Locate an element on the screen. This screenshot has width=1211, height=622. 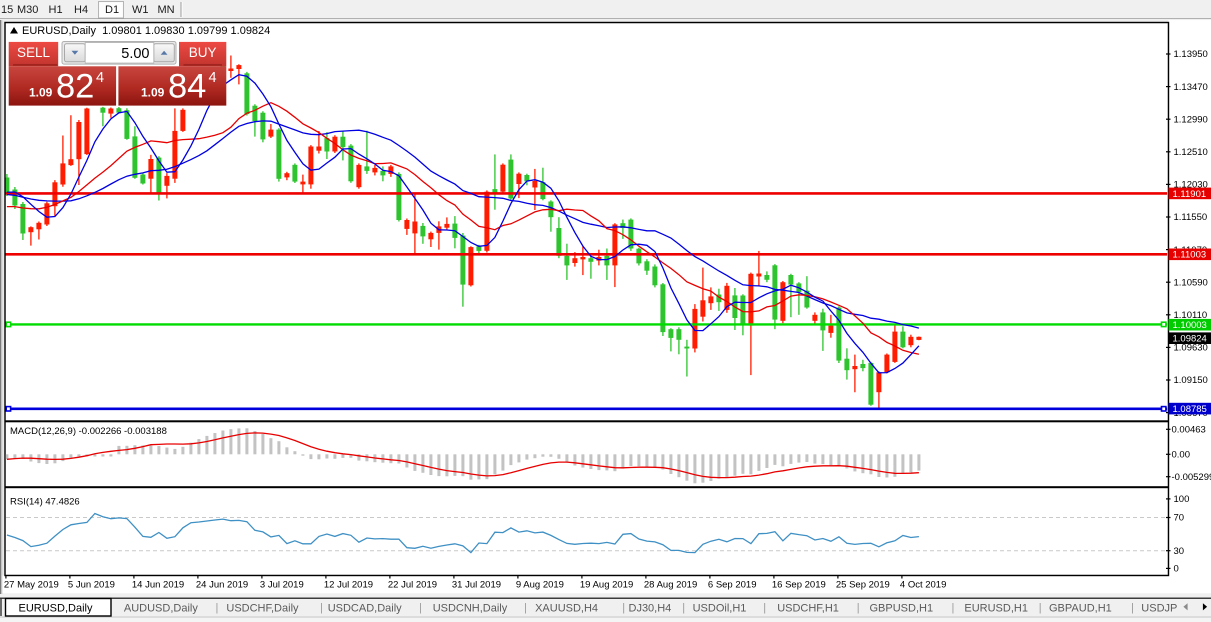
svg-text: 1.13470 is located at coordinates (1191, 87).